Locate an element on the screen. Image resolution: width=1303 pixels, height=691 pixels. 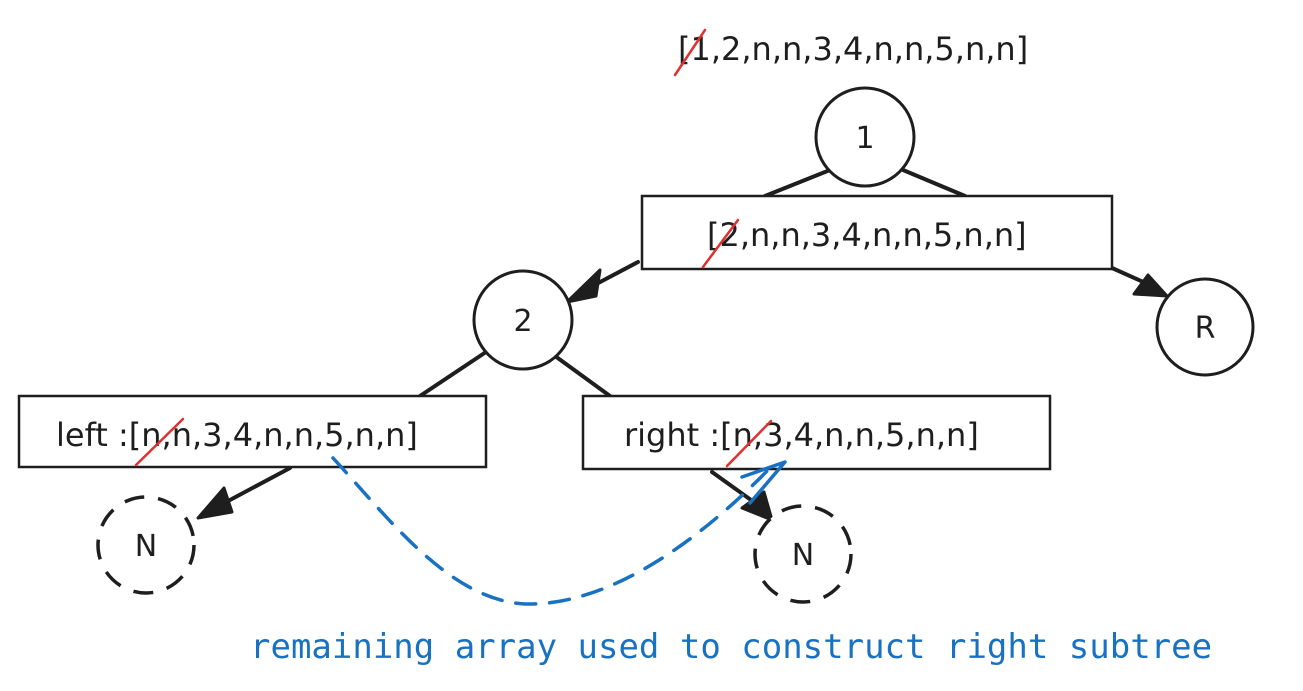
middle-box-text: [2,n,n,3,4,n,n,5,n,n] is located at coordinates (867, 235).